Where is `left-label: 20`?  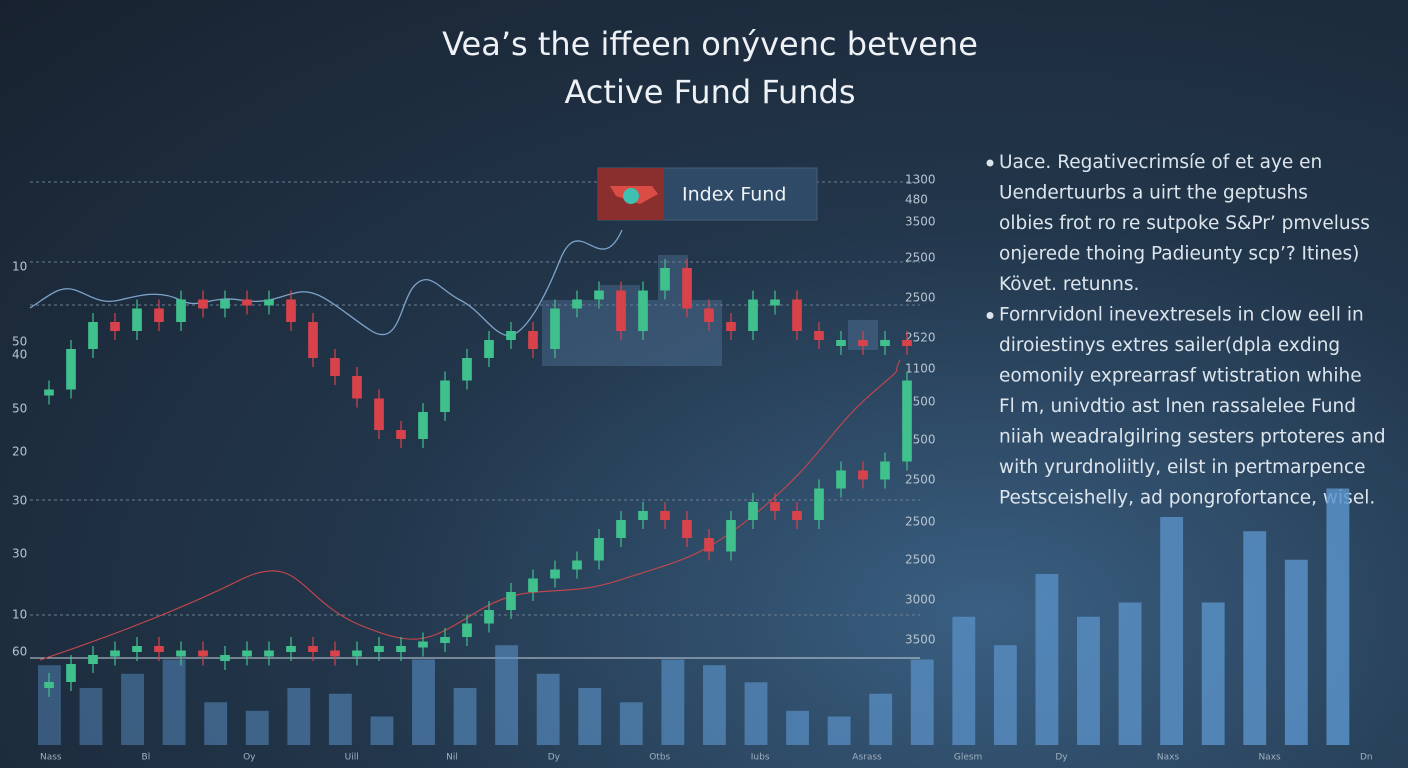 left-label: 20 is located at coordinates (19, 452).